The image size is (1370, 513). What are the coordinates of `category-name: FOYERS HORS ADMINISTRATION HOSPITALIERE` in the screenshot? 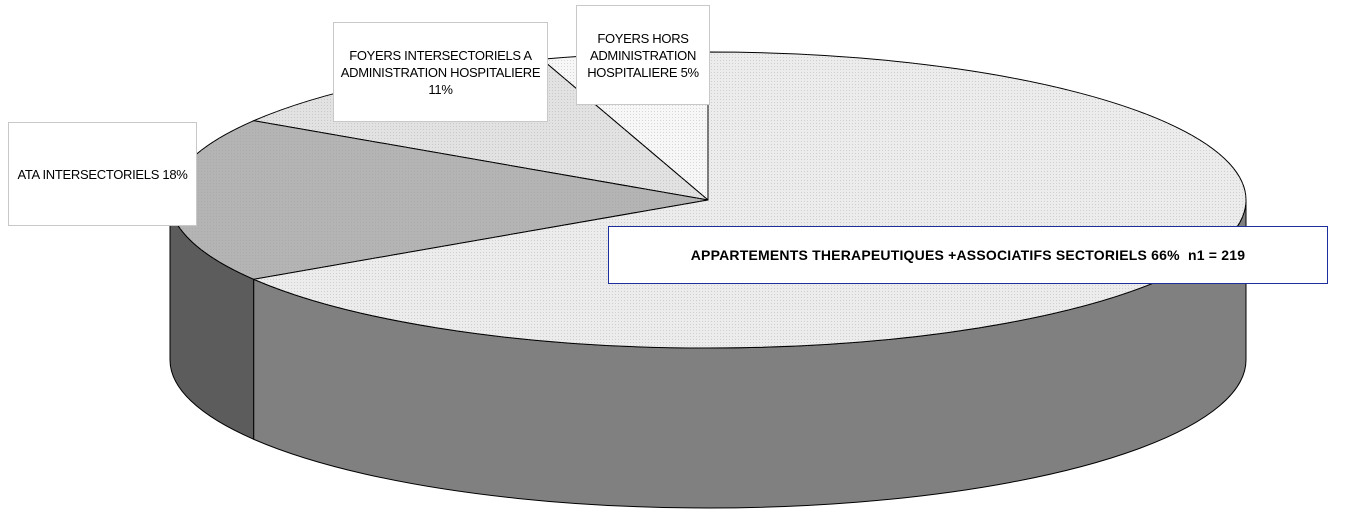 It's located at (642, 55).